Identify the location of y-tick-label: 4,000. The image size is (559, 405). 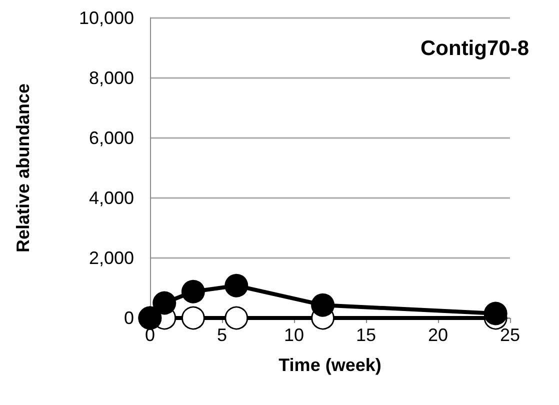
(111, 198).